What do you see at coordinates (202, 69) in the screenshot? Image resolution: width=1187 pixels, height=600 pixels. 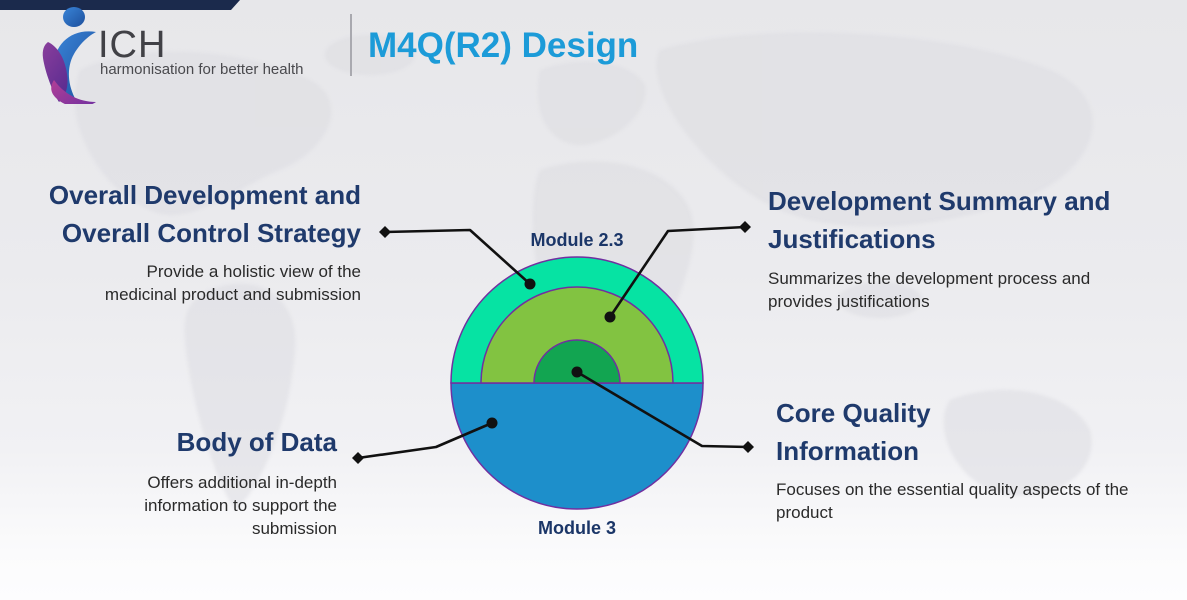 I see `ich-tagline: harmonisation for better health` at bounding box center [202, 69].